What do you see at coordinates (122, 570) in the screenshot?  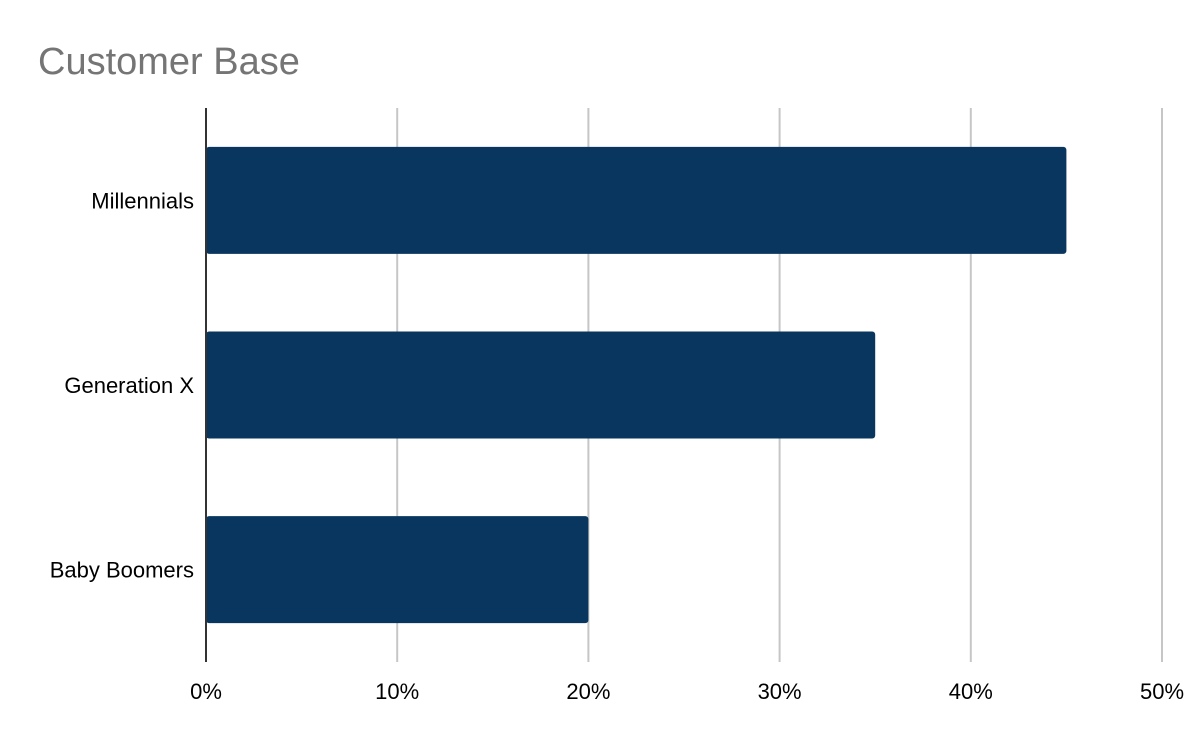 I see `category-label: Baby Boomers` at bounding box center [122, 570].